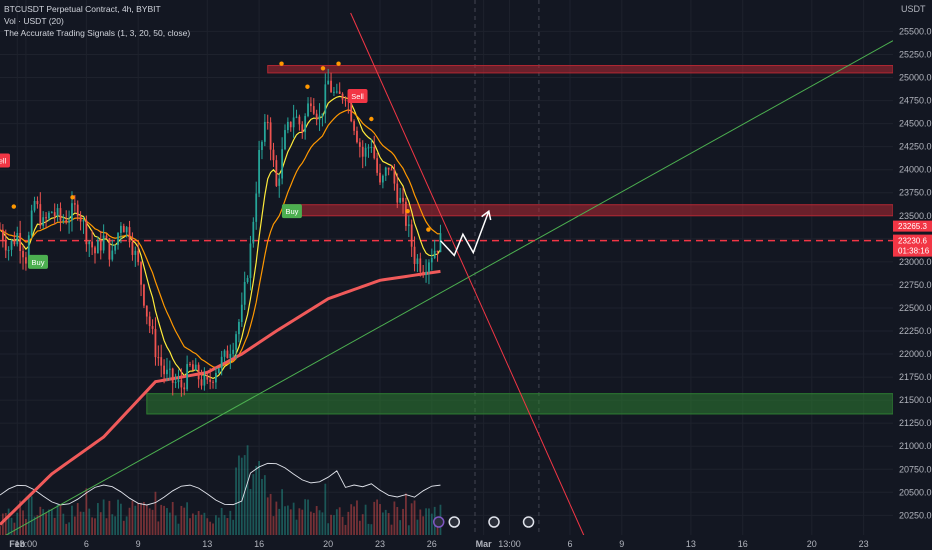  What do you see at coordinates (912, 226) in the screenshot?
I see `price-line-label: 23265.3` at bounding box center [912, 226].